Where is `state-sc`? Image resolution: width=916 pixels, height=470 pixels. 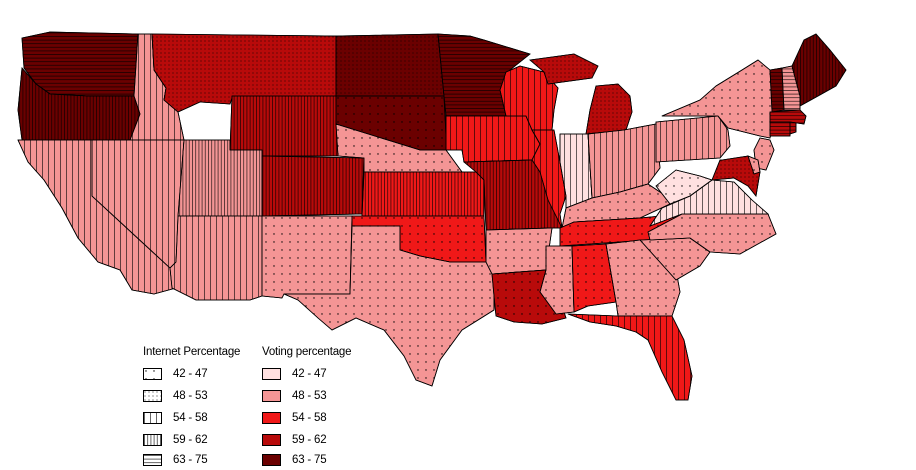
state-sc is located at coordinates (675, 259).